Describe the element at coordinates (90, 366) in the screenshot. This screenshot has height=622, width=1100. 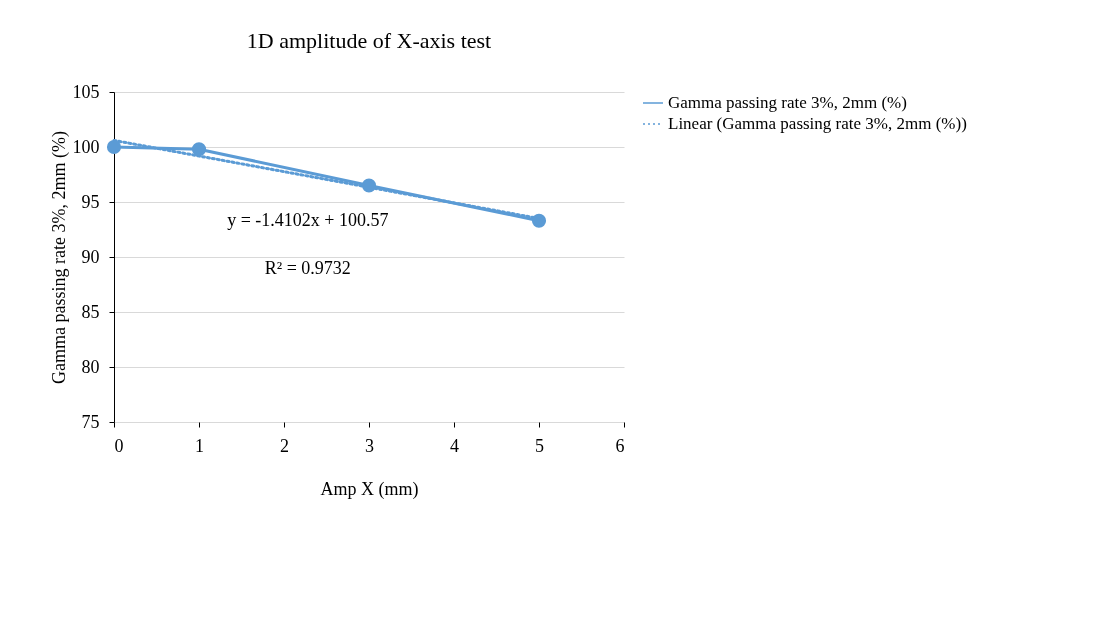
I see `y-tick-label: 80` at that location.